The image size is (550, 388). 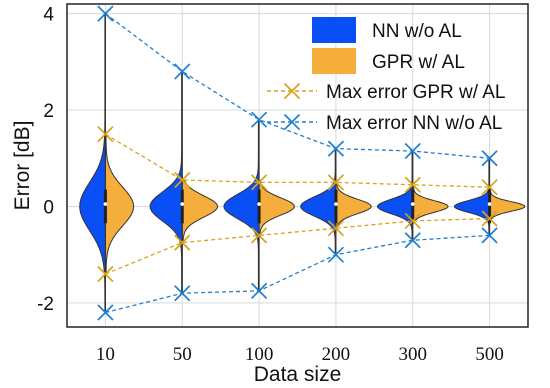 I want to click on max-error-line-upper, so click(x=297, y=160).